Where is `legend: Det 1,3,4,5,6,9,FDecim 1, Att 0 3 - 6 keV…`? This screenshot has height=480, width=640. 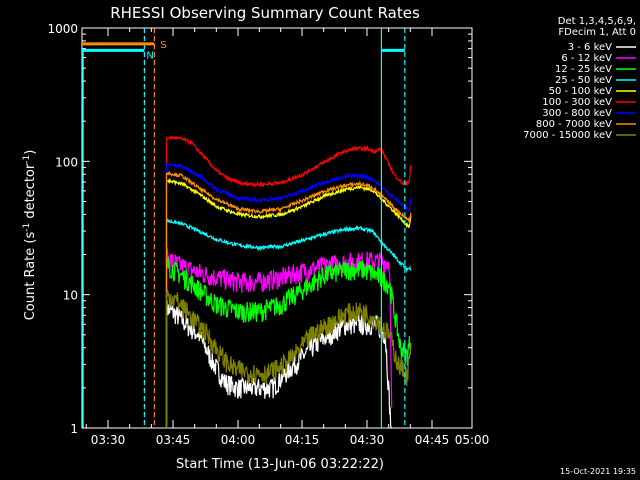
legend: Det 1,3,4,5,6,9,FDecim 1, Att 0 3 - 6 keV… is located at coordinates (579, 78).